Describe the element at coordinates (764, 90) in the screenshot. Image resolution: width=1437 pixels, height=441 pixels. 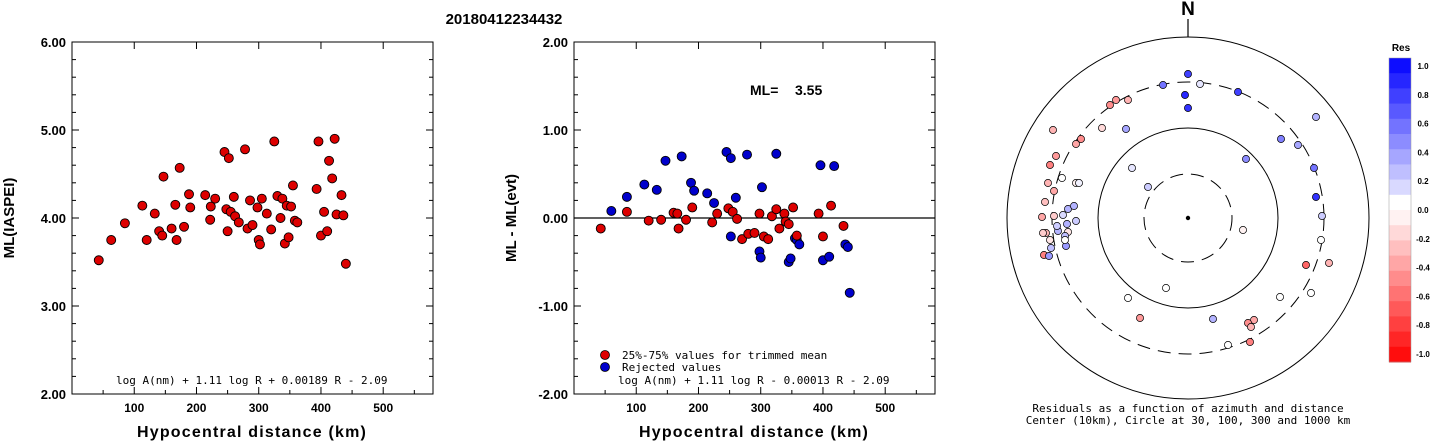
I see `ml-label: ML=` at that location.